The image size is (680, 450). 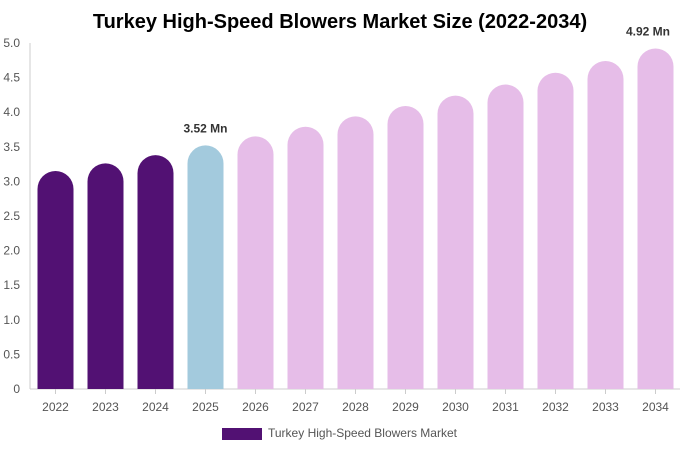 What do you see at coordinates (155, 272) in the screenshot?
I see `bar-2024` at bounding box center [155, 272].